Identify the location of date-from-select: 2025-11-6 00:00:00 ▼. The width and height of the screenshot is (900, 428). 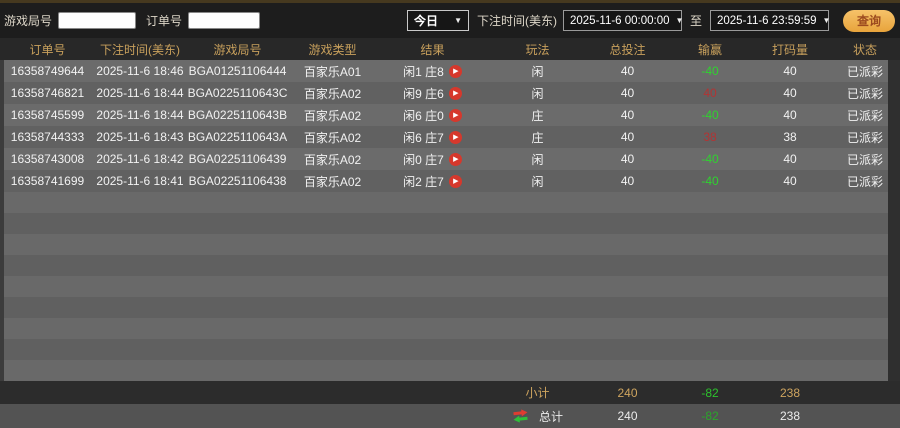
(623, 20).